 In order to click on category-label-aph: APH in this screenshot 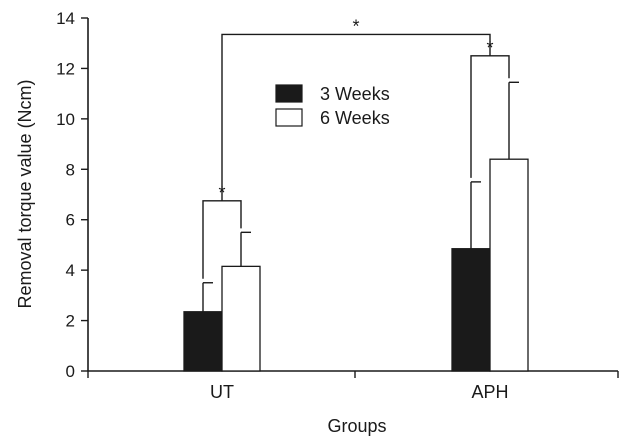, I will do `click(489, 392)`.